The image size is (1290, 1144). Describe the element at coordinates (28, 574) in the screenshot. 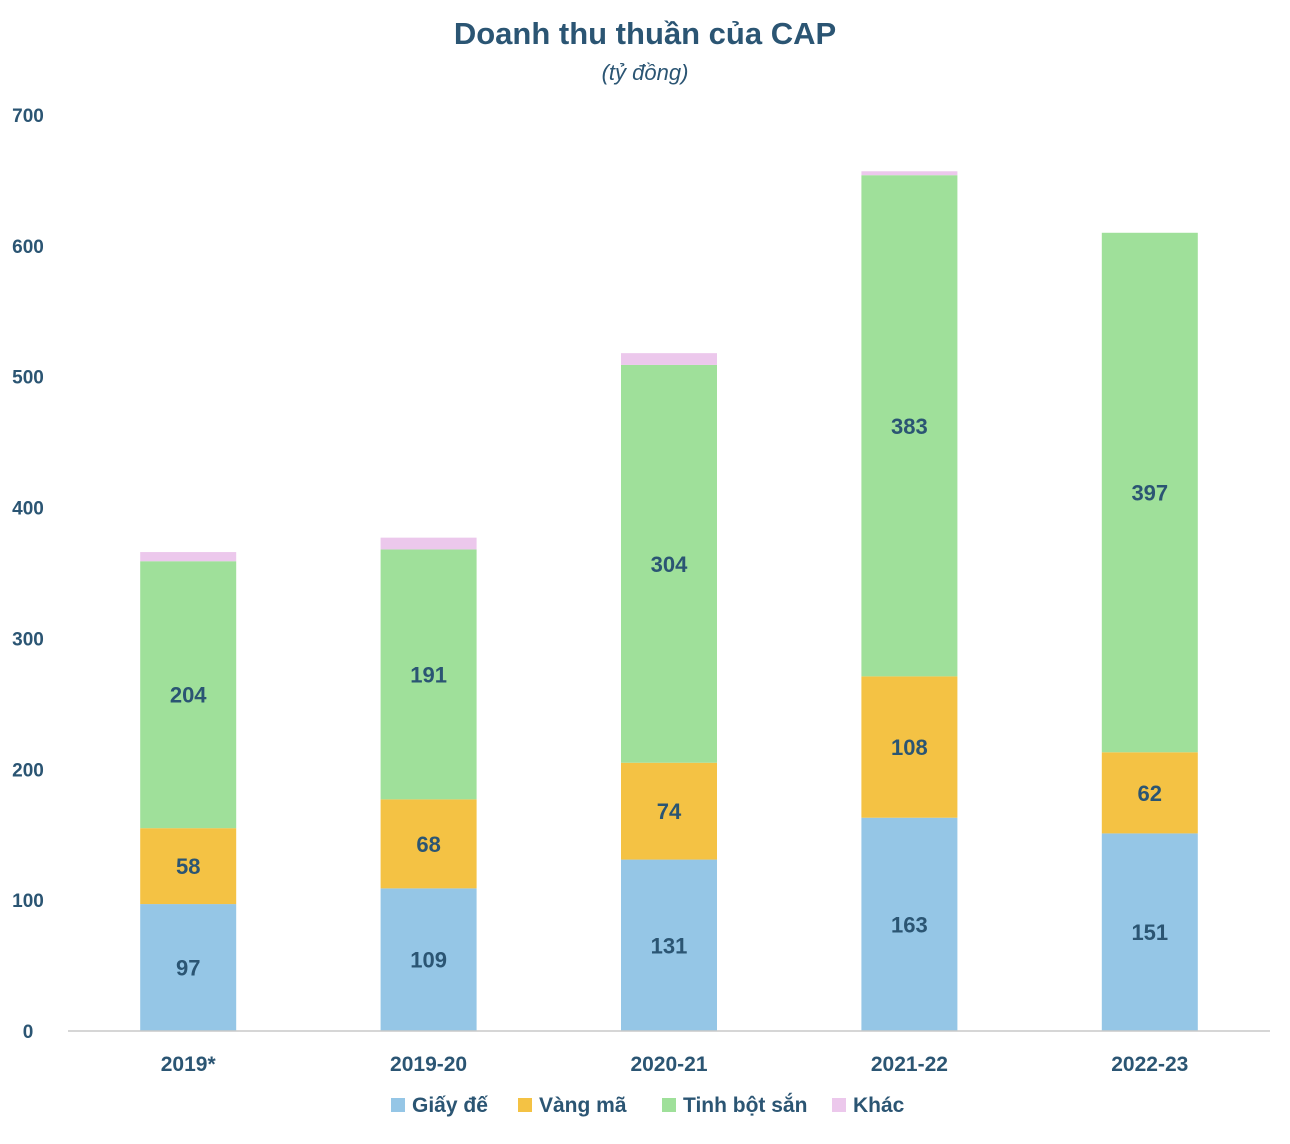

I see `y-axis: 0 100 200 300 400 500 600 700` at that location.